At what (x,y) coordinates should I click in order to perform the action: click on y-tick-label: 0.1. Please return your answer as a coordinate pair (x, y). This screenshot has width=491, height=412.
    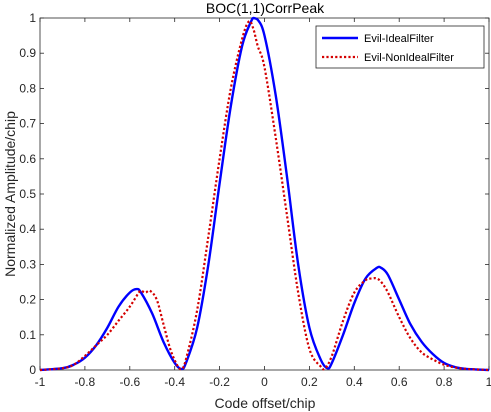
    Looking at the image, I should click on (27, 335).